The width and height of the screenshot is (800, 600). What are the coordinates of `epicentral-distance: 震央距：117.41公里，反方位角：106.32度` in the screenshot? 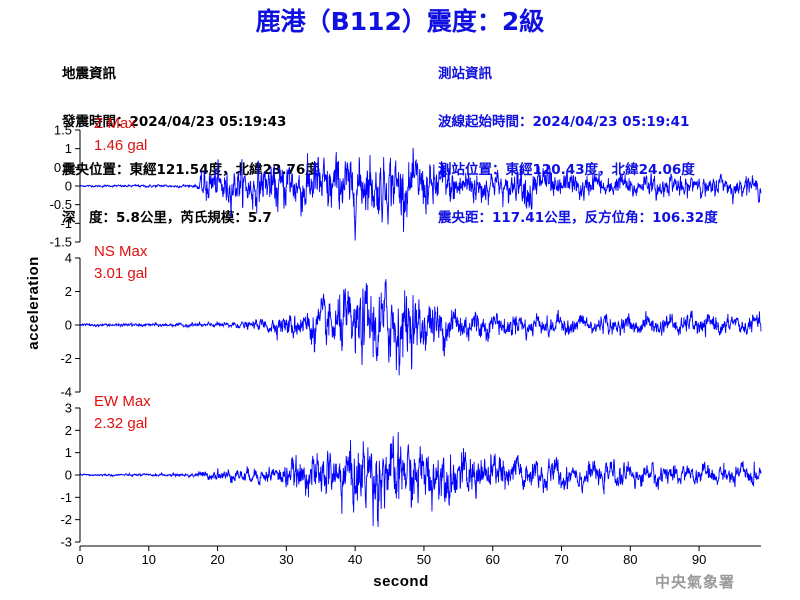 It's located at (578, 218).